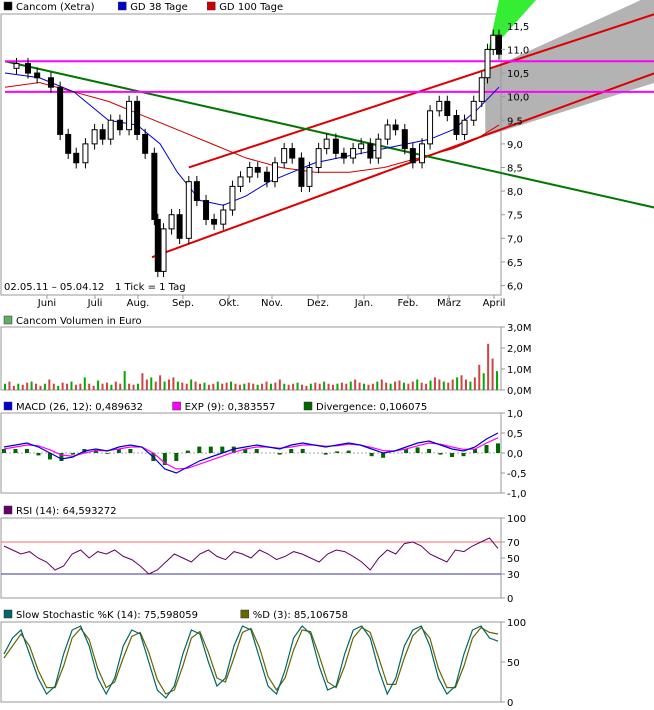 Image resolution: width=654 pixels, height=710 pixels. What do you see at coordinates (122, 6) in the screenshot?
I see `legend-swatch-gd38` at bounding box center [122, 6].